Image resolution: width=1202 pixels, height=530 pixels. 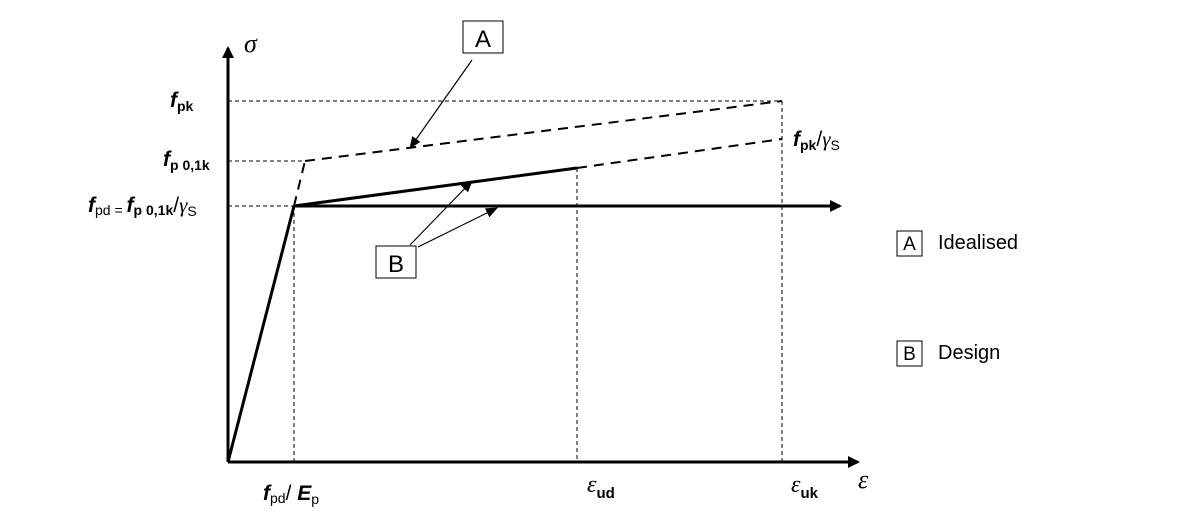 I want to click on callout-b: B, so click(x=436, y=229).